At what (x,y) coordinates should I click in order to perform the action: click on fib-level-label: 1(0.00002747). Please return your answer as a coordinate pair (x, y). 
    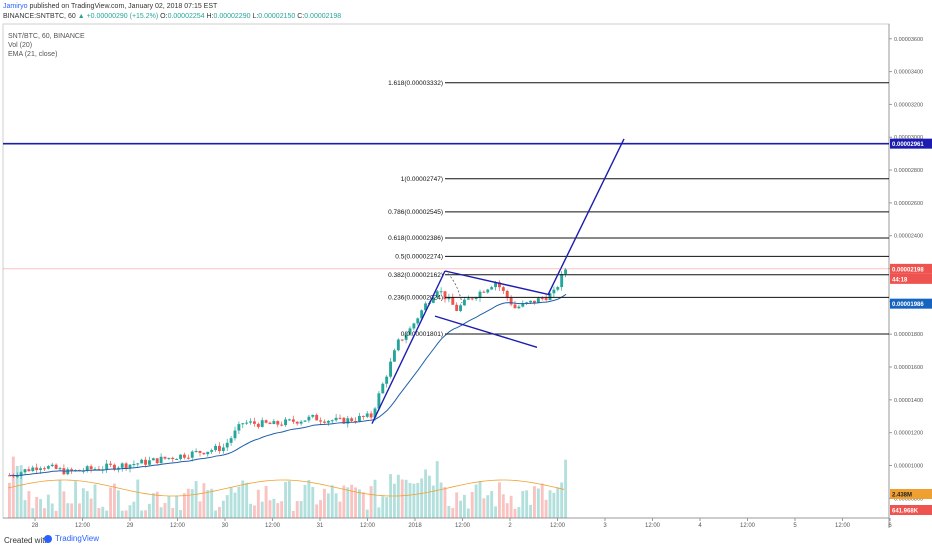
    Looking at the image, I should click on (422, 179).